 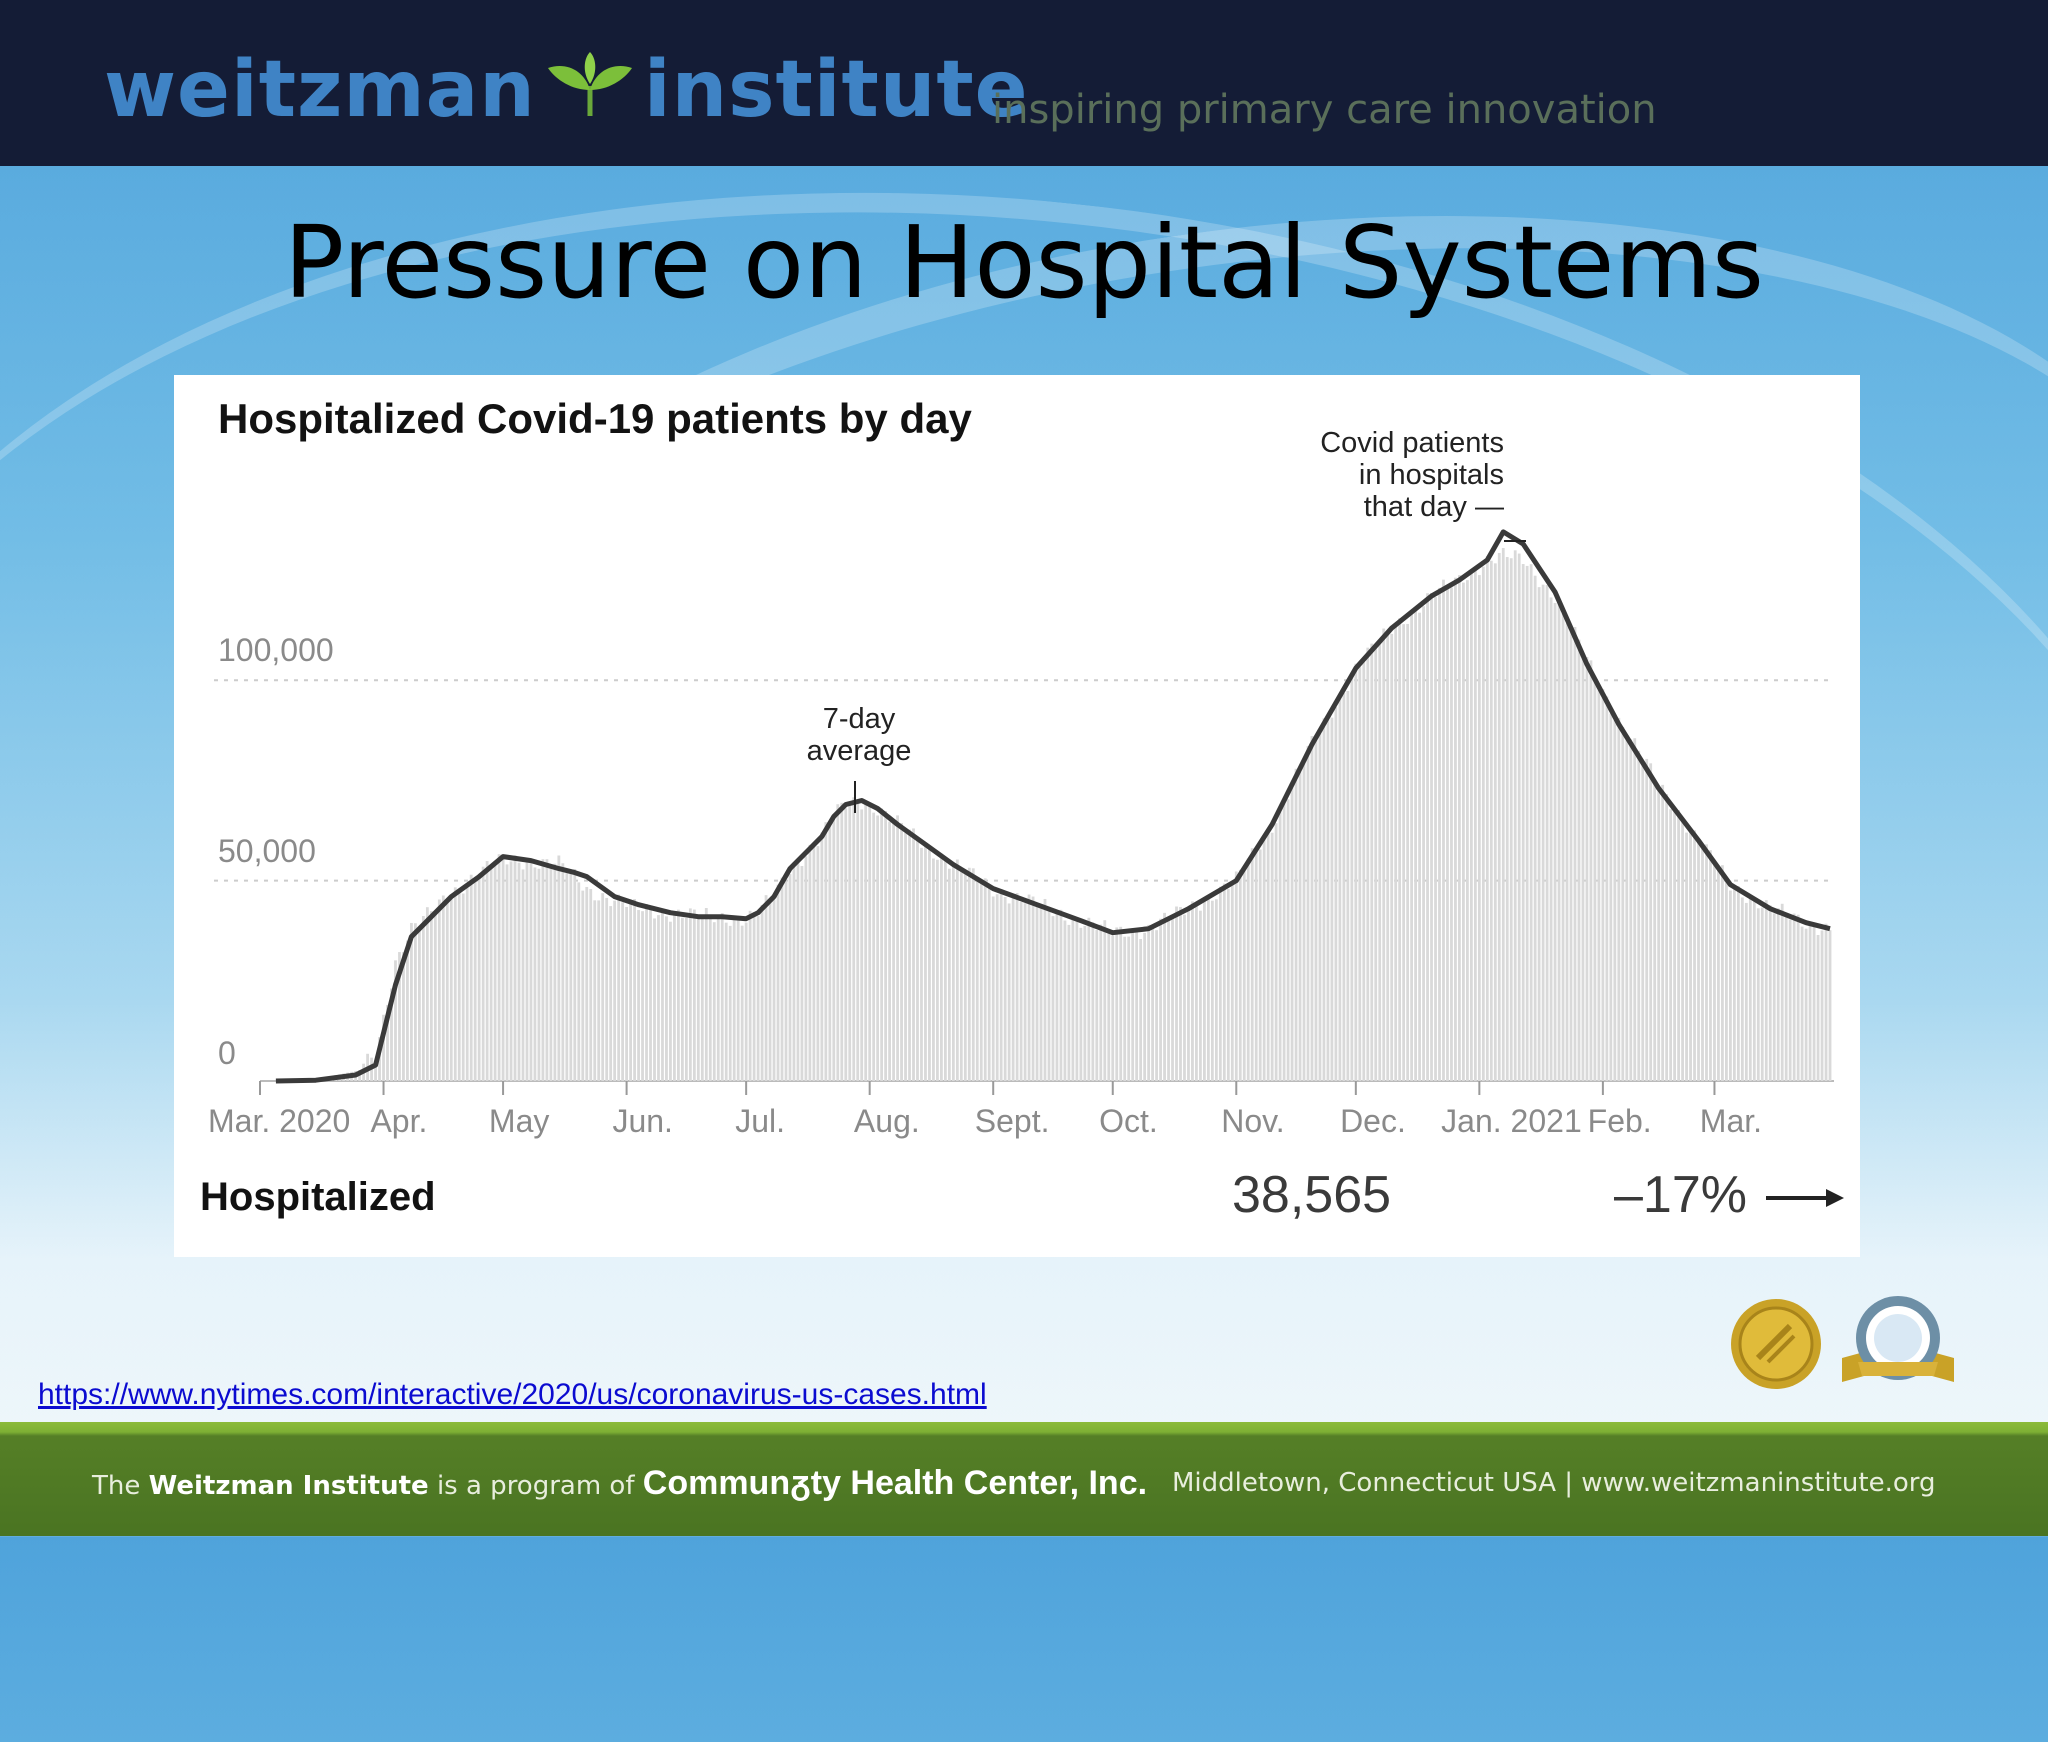 I want to click on x-tick-label: Mar., so click(x=1731, y=1121).